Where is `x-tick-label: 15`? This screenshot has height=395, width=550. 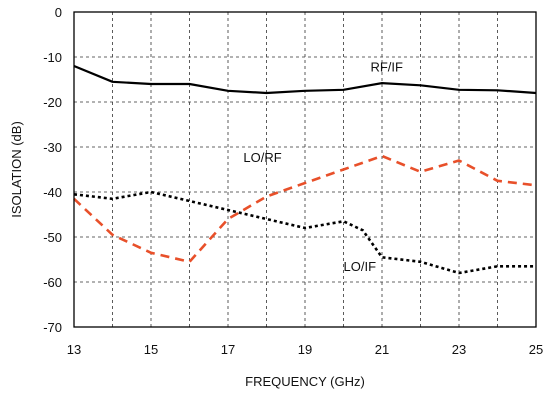 x-tick-label: 15 is located at coordinates (151, 349).